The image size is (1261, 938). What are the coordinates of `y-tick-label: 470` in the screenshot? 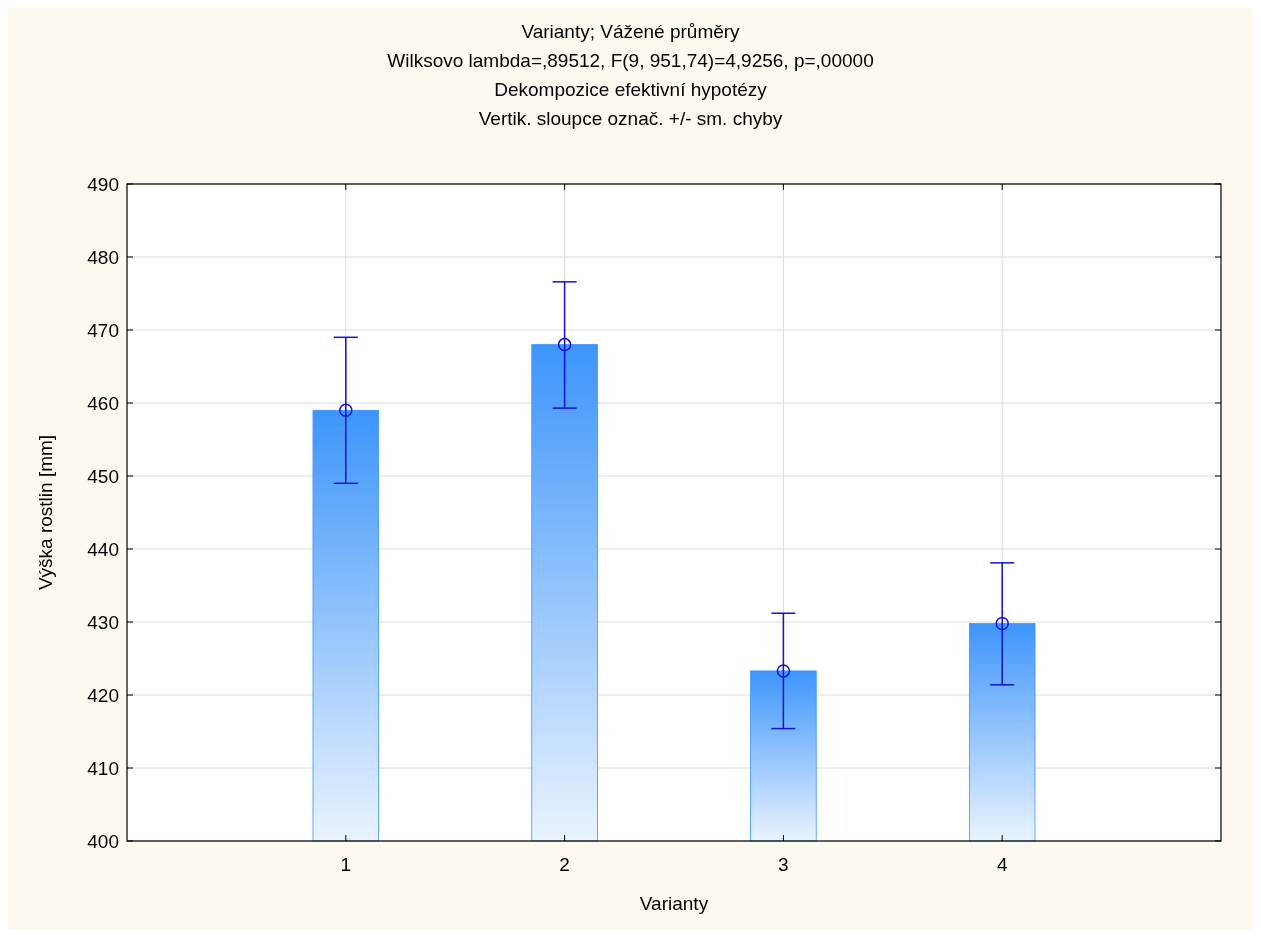 It's located at (103, 330).